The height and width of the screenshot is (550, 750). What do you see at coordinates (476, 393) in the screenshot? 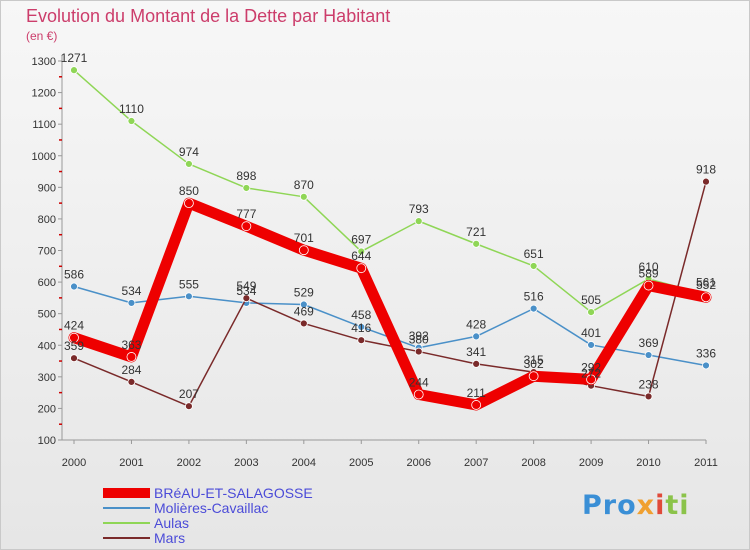
I see `data-label: 211` at bounding box center [476, 393].